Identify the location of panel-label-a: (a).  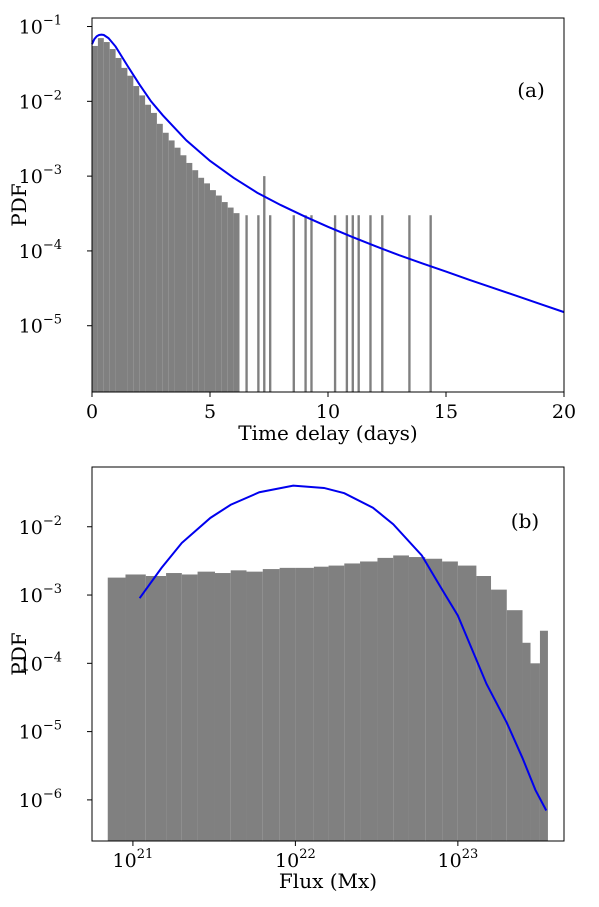
(531, 90).